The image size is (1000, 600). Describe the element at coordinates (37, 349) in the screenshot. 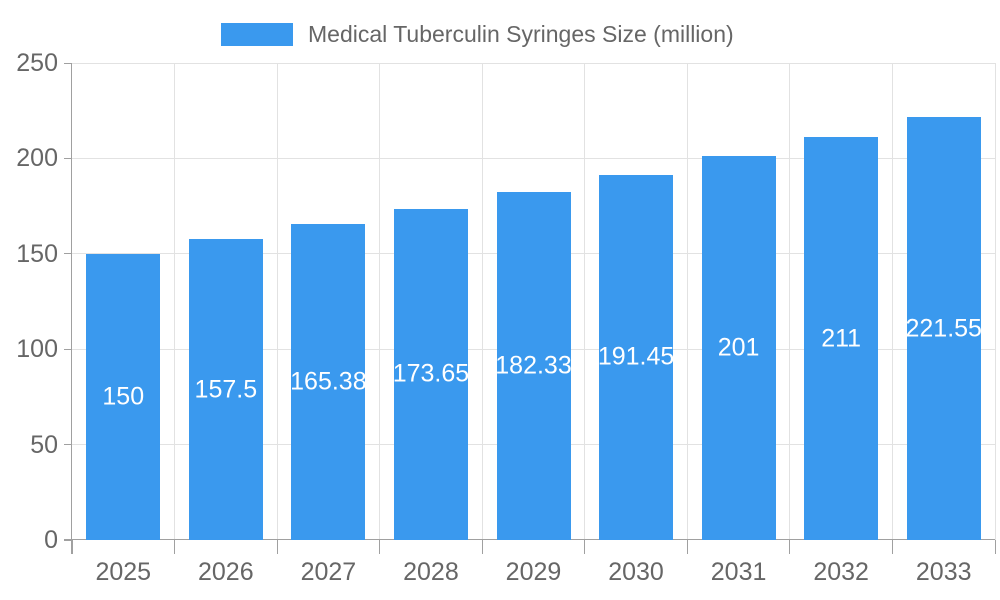

I see `y-axis-label: 100` at that location.